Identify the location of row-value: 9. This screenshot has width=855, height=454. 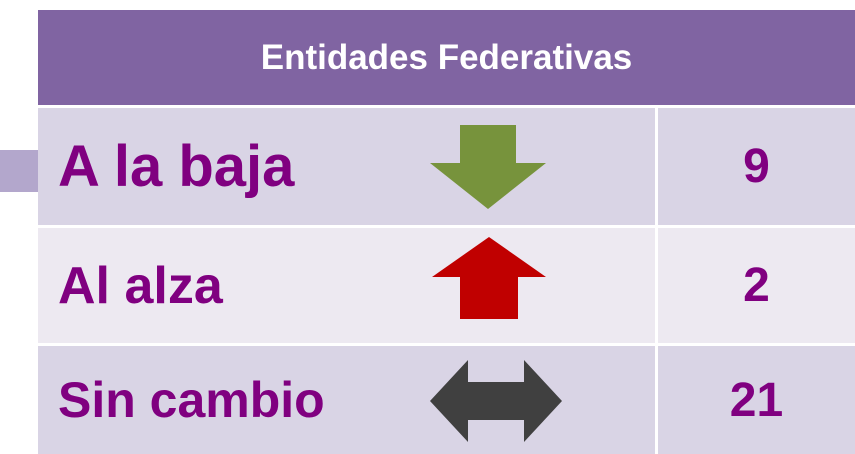
(756, 166).